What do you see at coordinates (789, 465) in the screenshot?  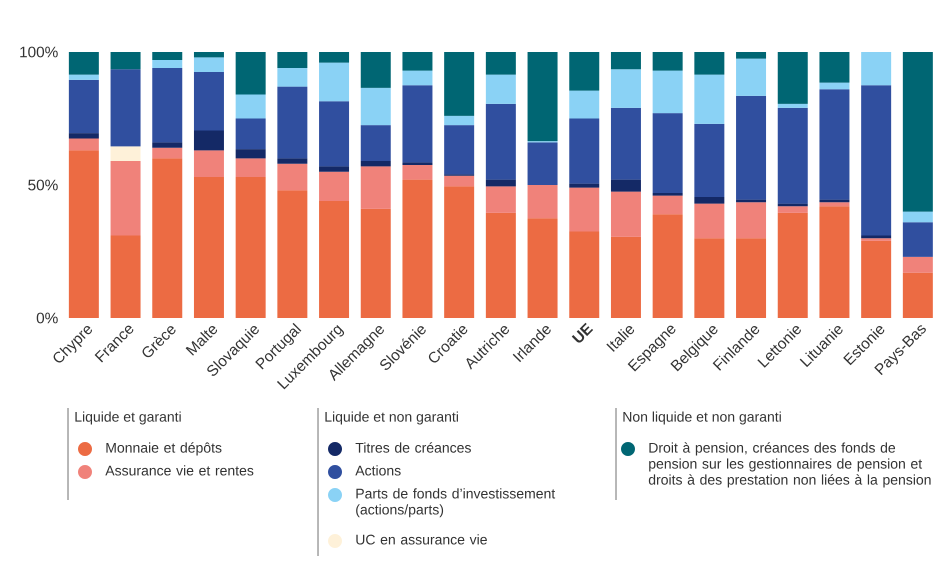 I see `legend-label: Droit à pension, créances des fonds de pension sur les gestionnaires de pension et droits à des prestation non liées à la pension` at bounding box center [789, 465].